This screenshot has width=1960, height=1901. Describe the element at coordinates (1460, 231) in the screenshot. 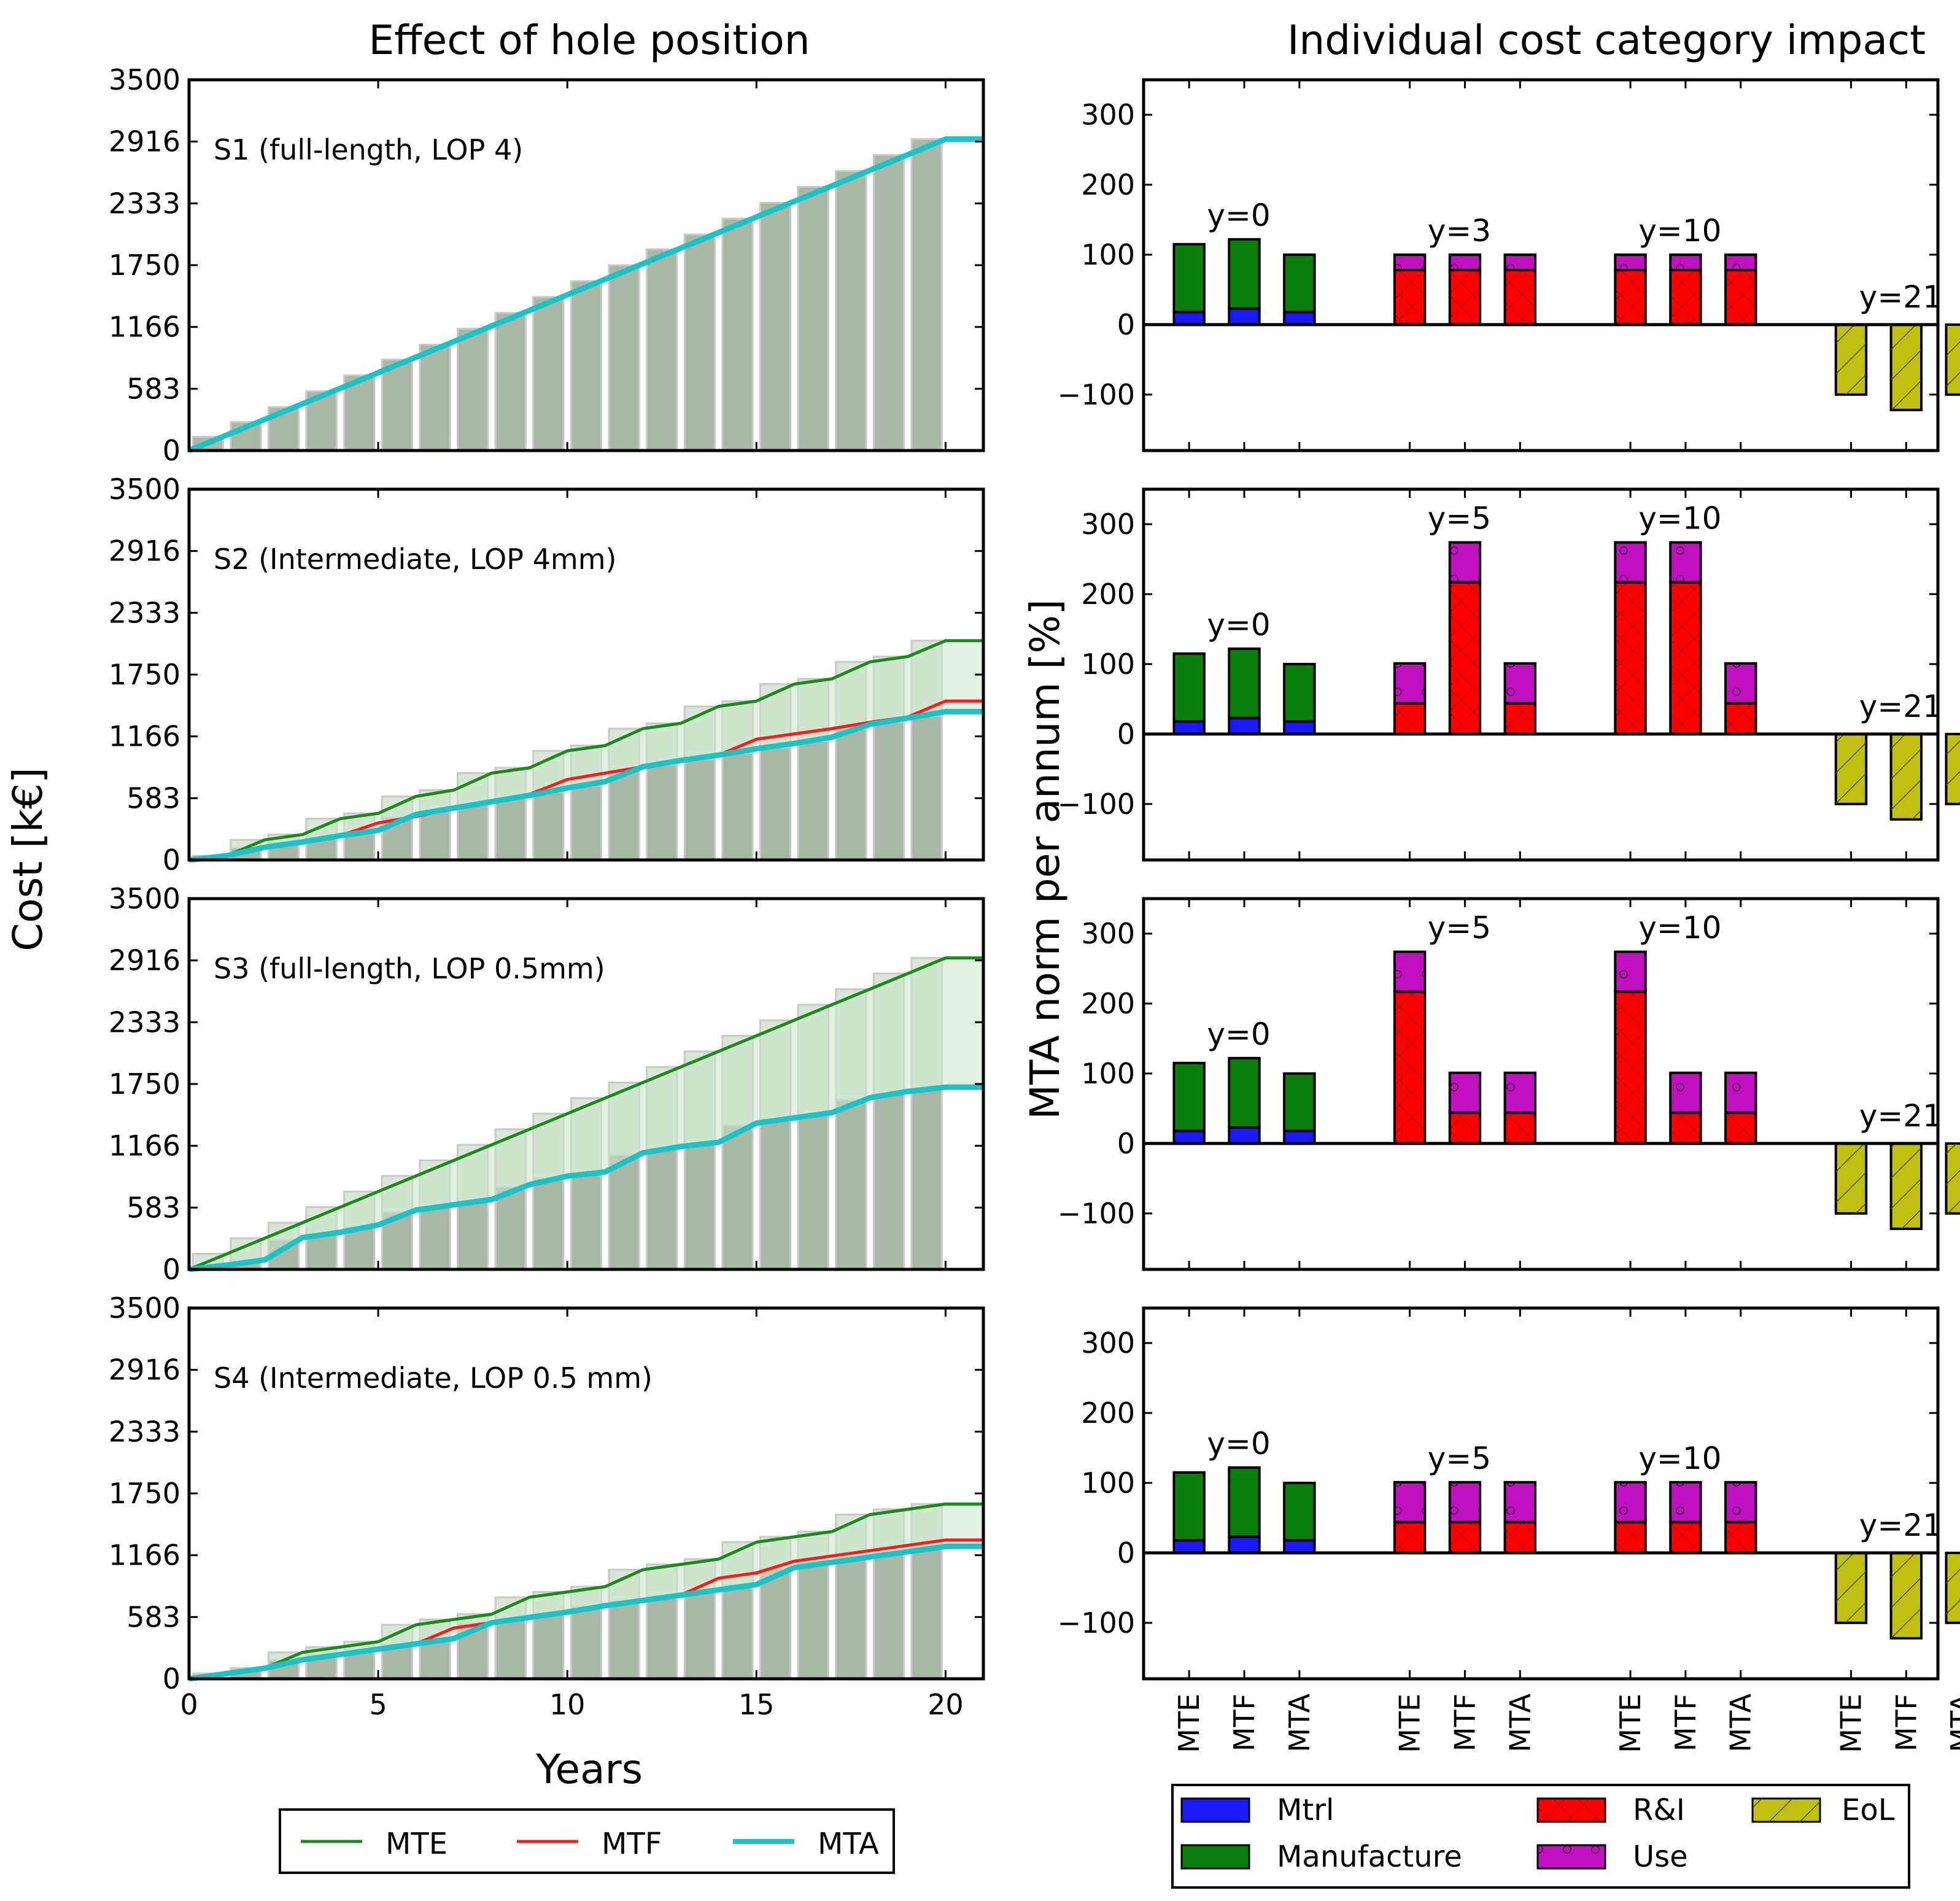

I see `group-label: y=3` at that location.